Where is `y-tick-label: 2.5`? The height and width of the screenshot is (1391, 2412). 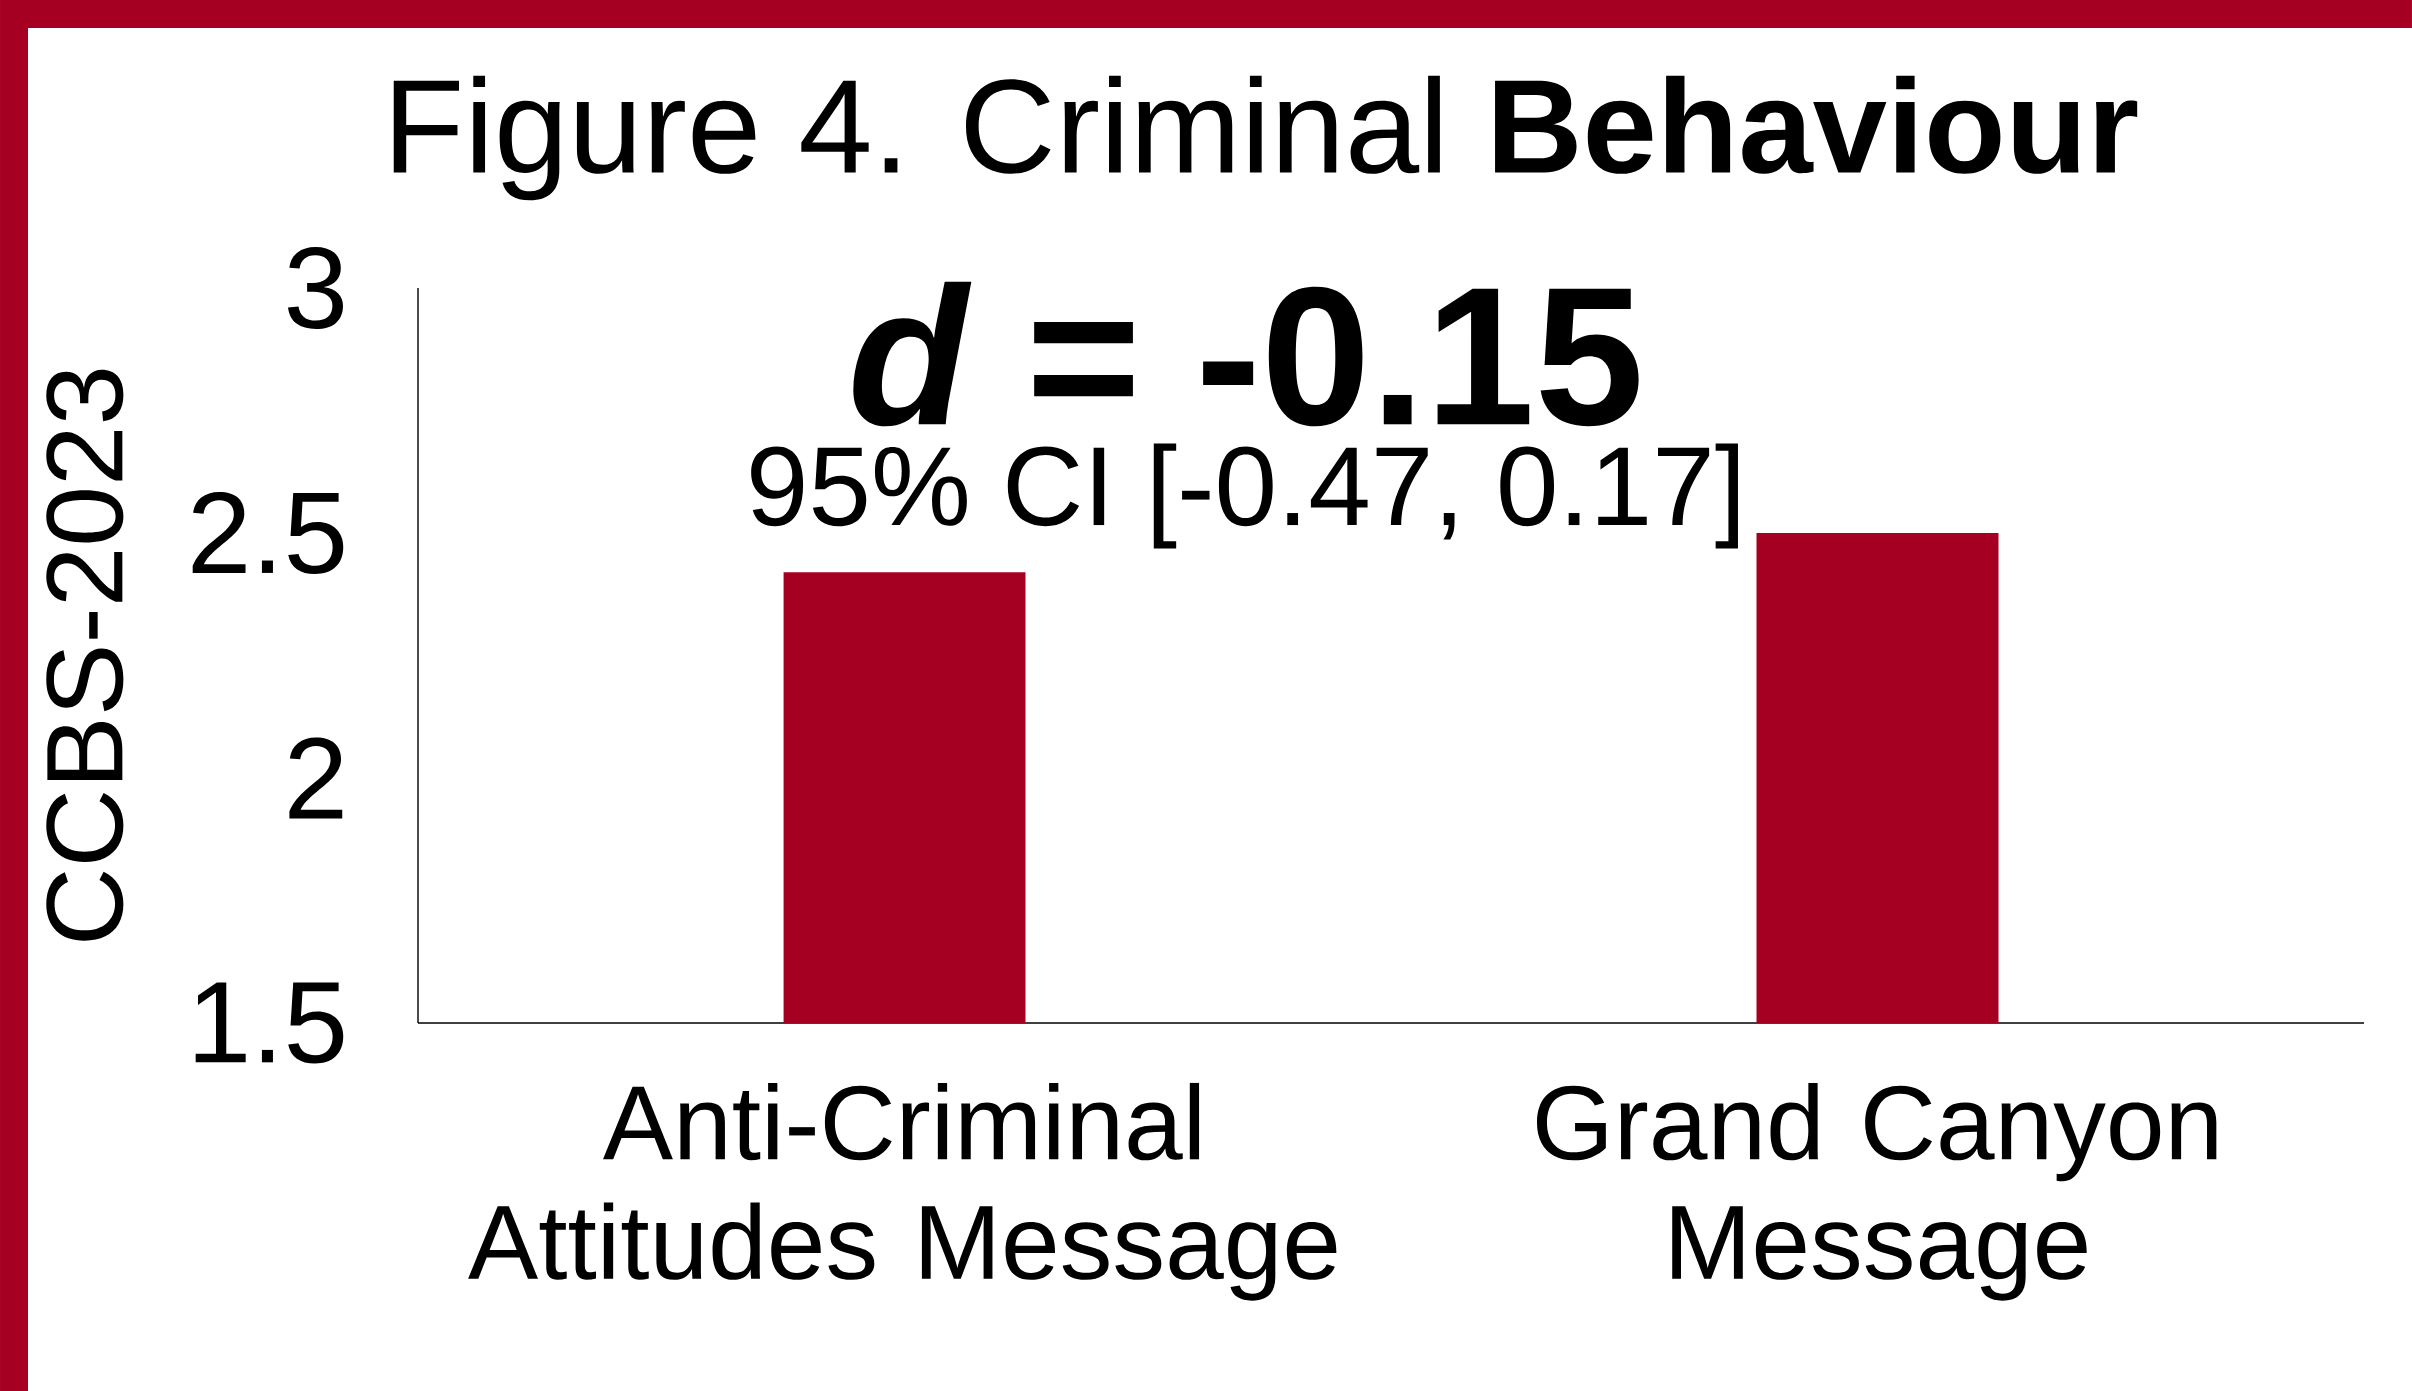 y-tick-label: 2.5 is located at coordinates (268, 533).